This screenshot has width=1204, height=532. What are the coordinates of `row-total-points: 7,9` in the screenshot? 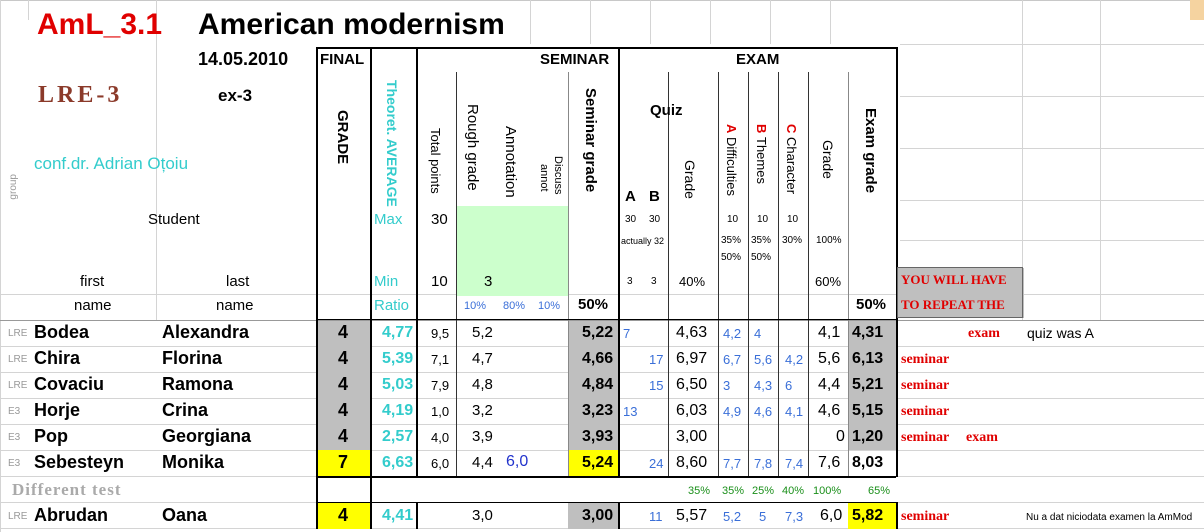 It's located at (440, 385).